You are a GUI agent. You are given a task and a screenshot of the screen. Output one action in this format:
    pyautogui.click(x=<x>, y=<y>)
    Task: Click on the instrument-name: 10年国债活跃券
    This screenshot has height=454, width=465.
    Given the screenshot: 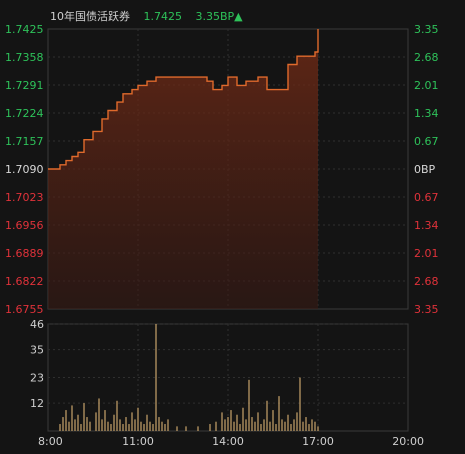 What is the action you would take?
    pyautogui.click(x=90, y=16)
    